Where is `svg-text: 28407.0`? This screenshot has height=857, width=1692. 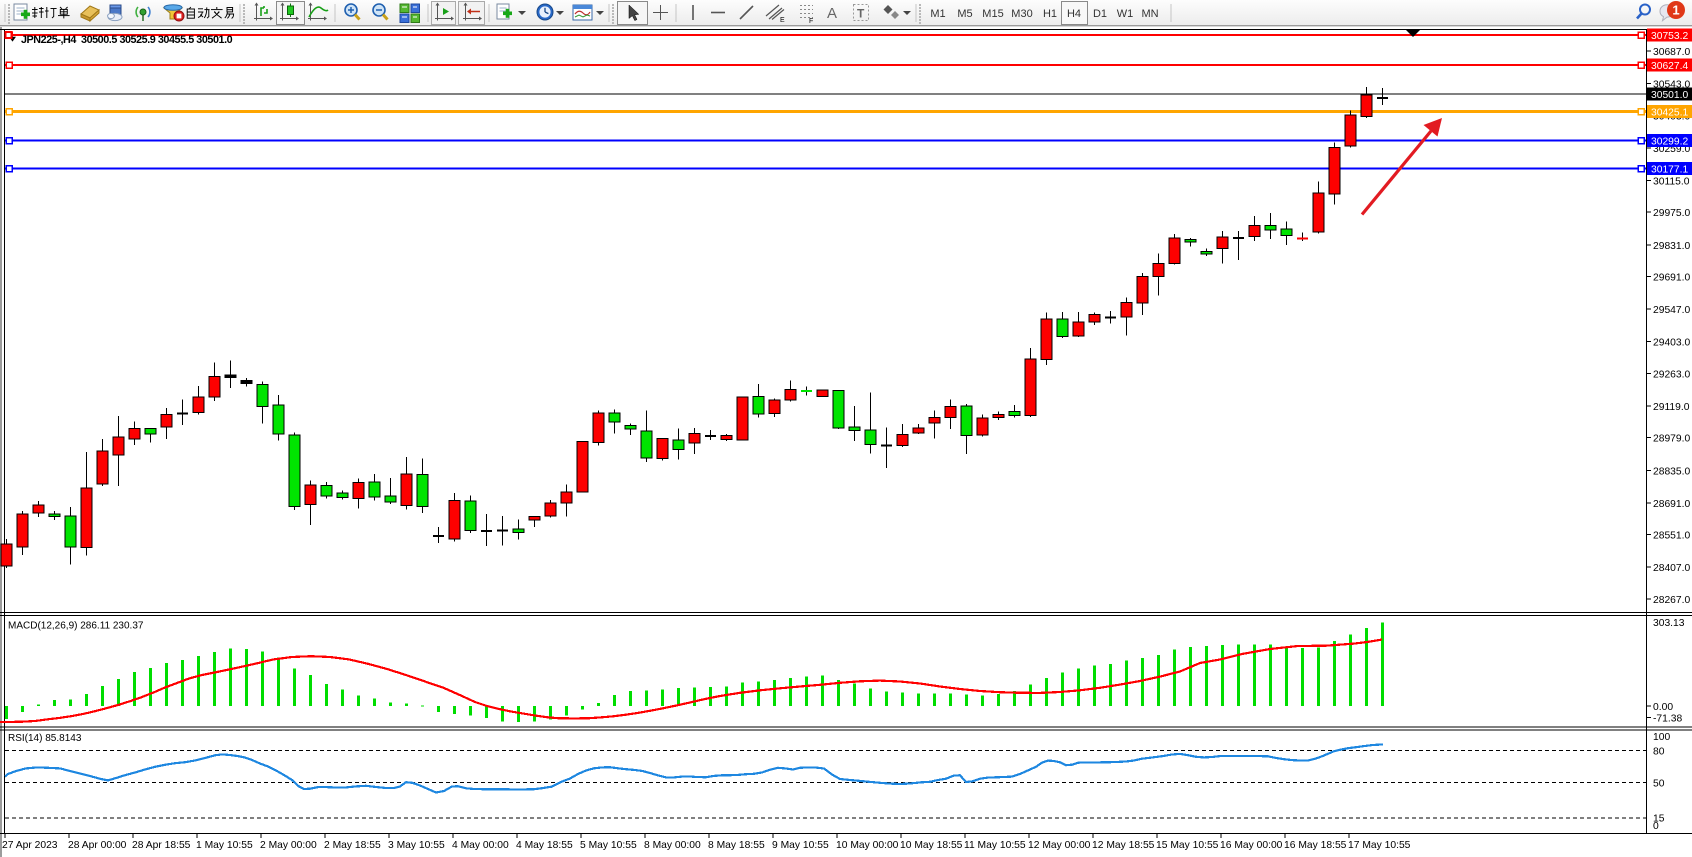
svg-text: 28407.0 is located at coordinates (1671, 568).